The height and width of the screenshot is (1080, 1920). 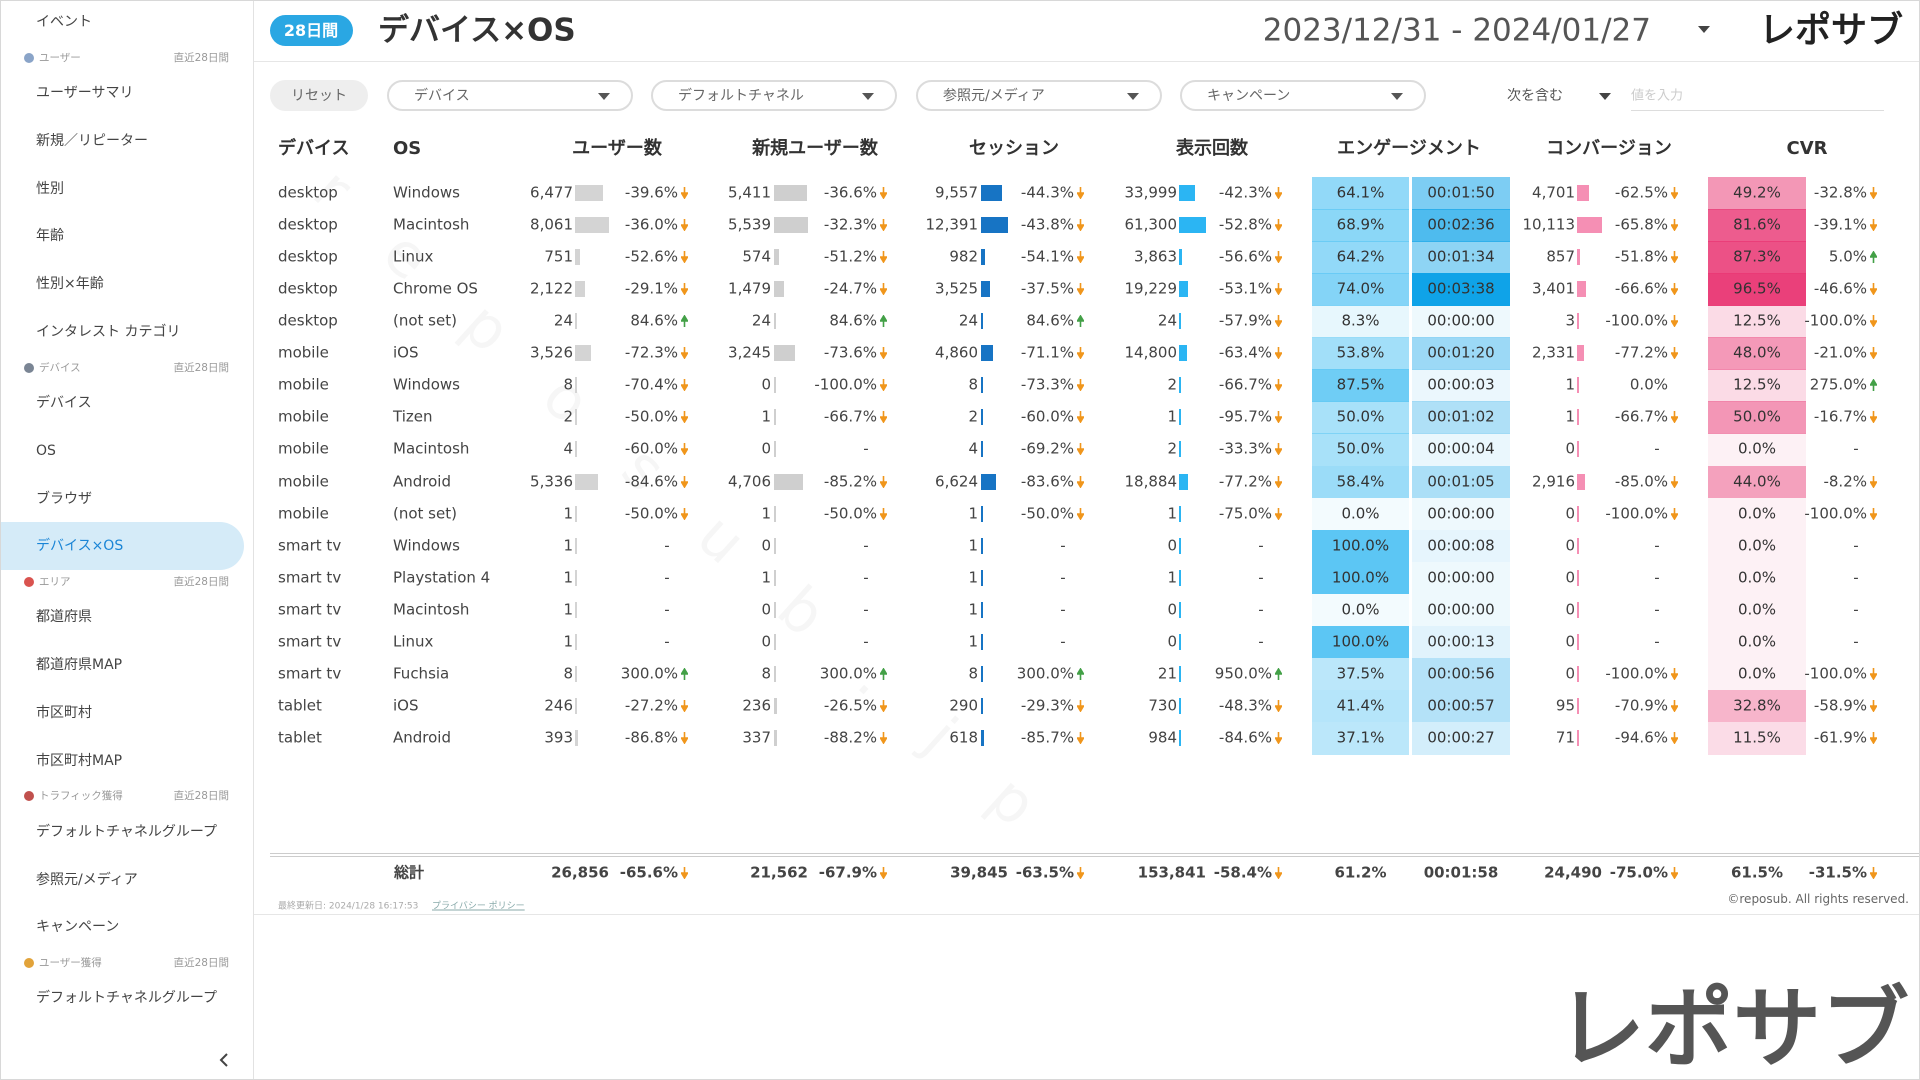 I want to click on os-cell: Windows, so click(x=426, y=384).